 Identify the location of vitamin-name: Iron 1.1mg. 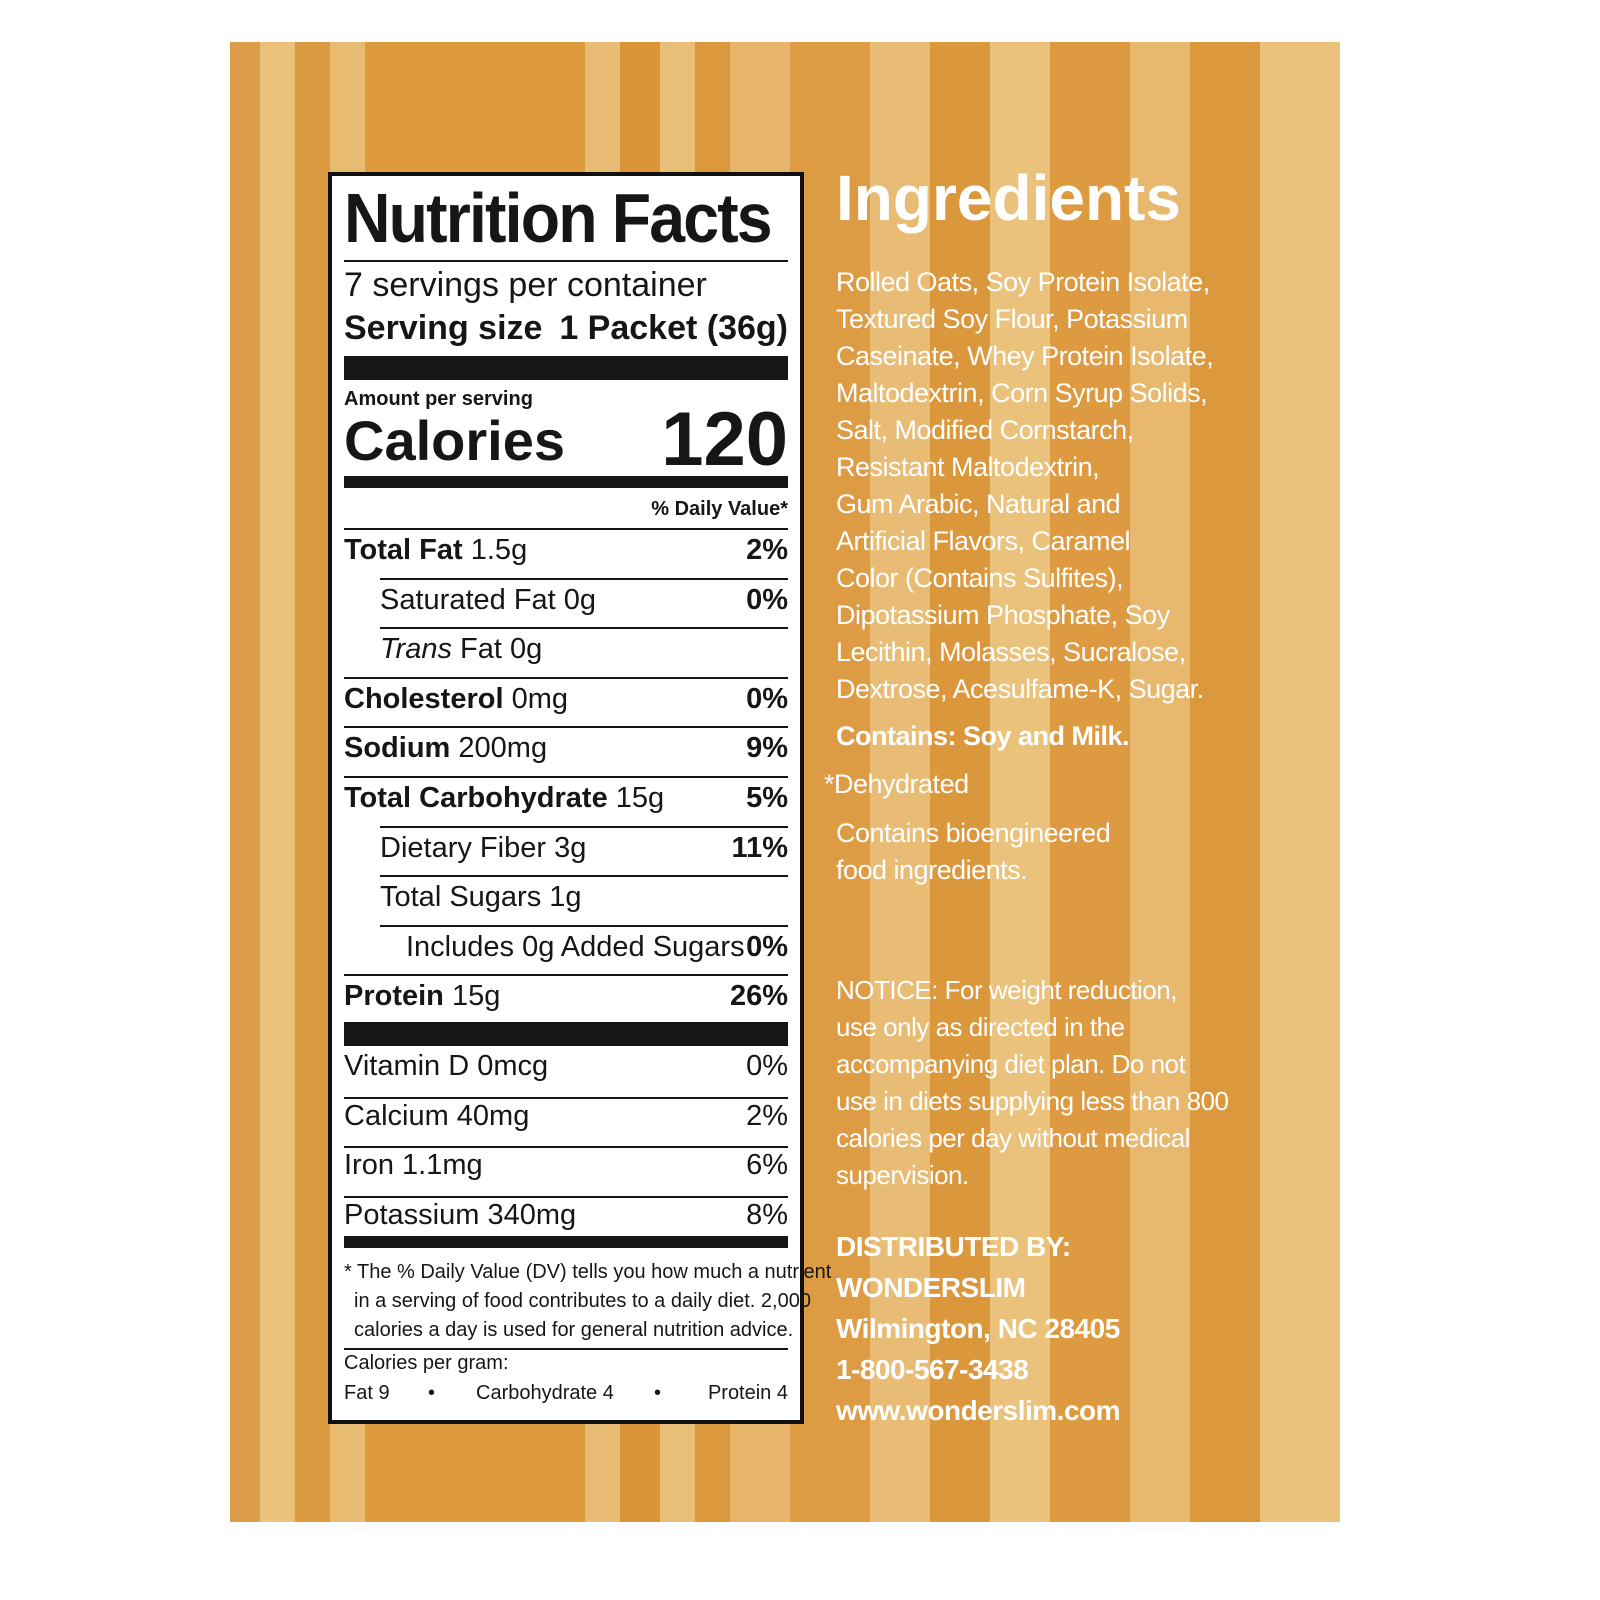
(413, 1165).